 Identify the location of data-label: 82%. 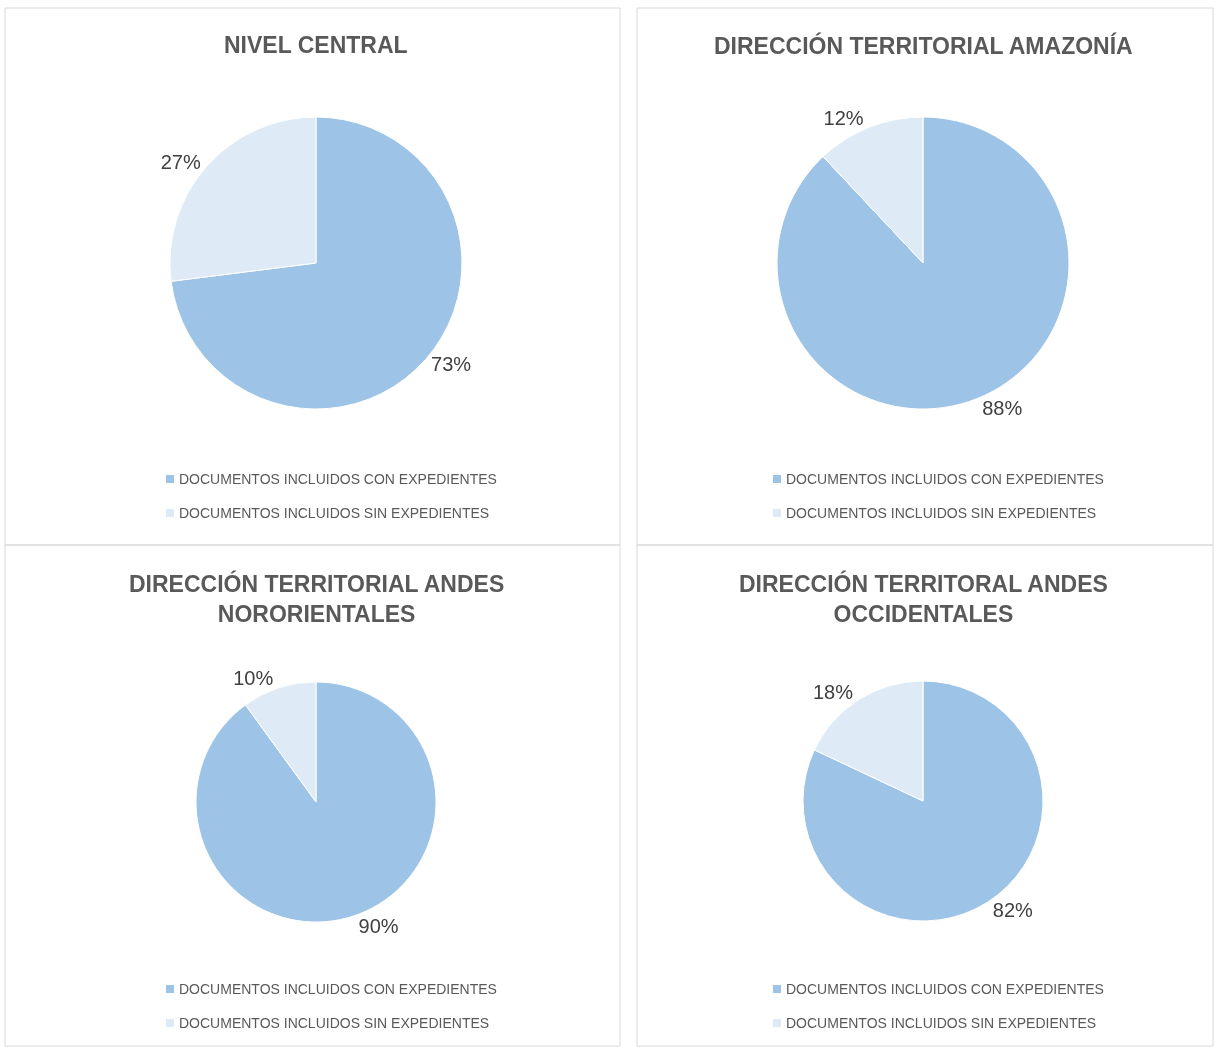
(1013, 910).